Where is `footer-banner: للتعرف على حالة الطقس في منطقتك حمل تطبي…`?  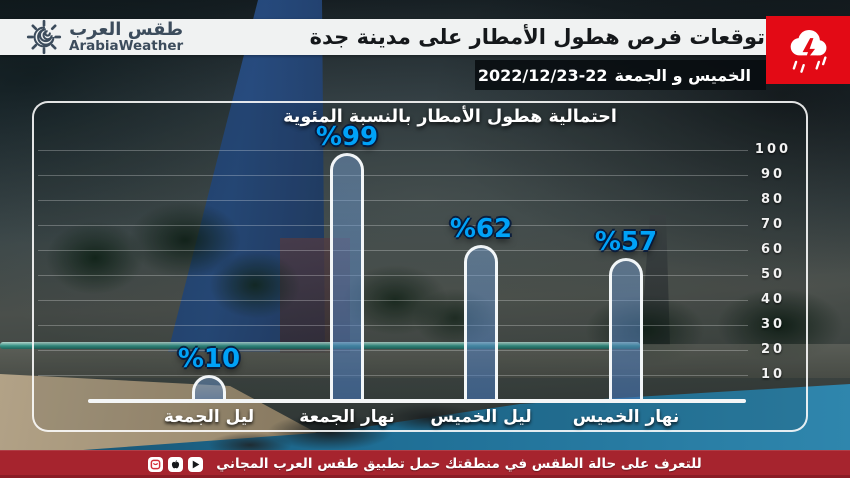
footer-banner: للتعرف على حالة الطقس في منطقتك حمل تطبي… is located at coordinates (425, 464).